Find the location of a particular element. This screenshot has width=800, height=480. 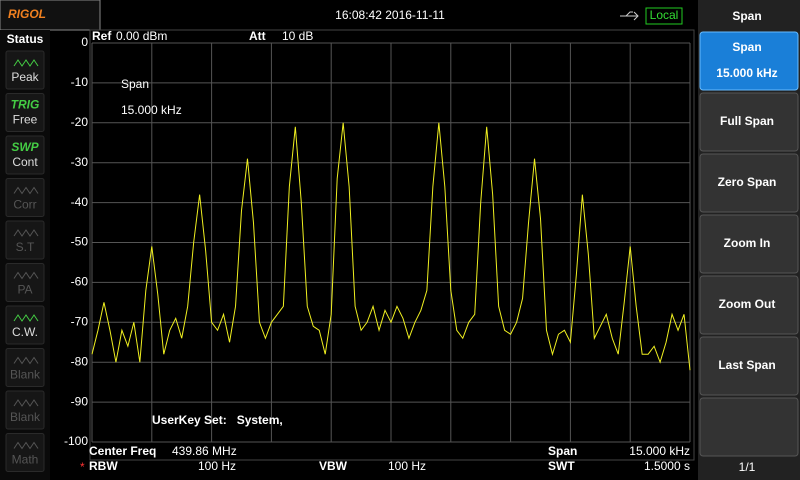

setting-label: Span is located at coordinates (562, 451).